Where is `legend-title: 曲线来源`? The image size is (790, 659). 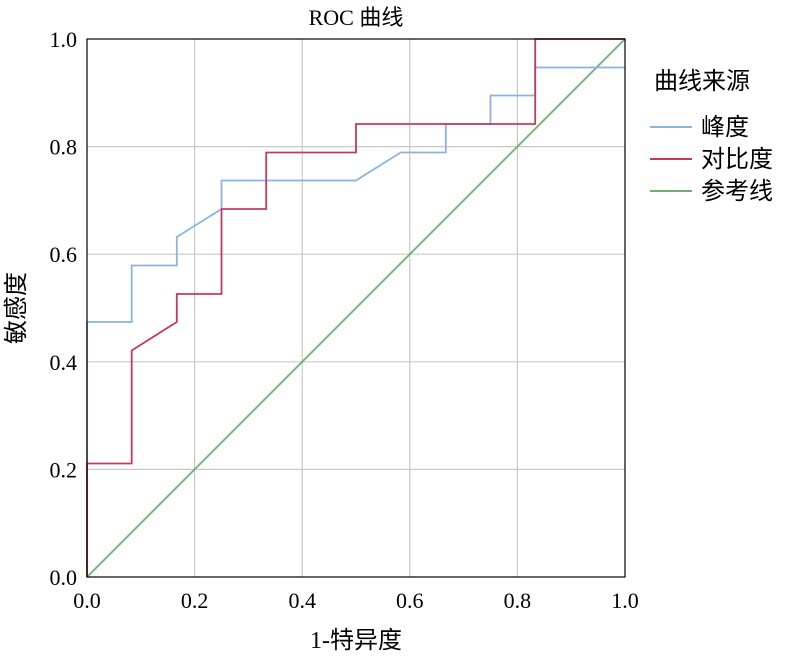
legend-title: 曲线来源 is located at coordinates (702, 81).